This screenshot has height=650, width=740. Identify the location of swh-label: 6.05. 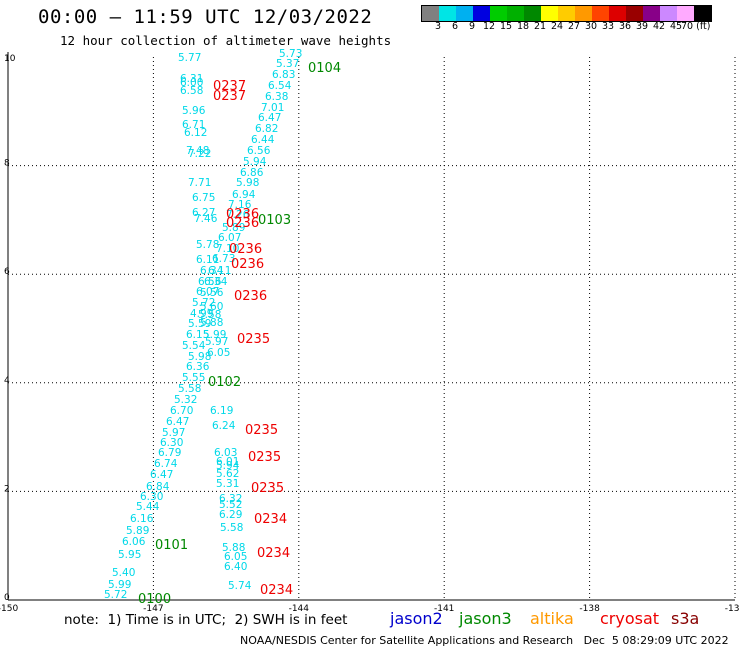
(235, 557).